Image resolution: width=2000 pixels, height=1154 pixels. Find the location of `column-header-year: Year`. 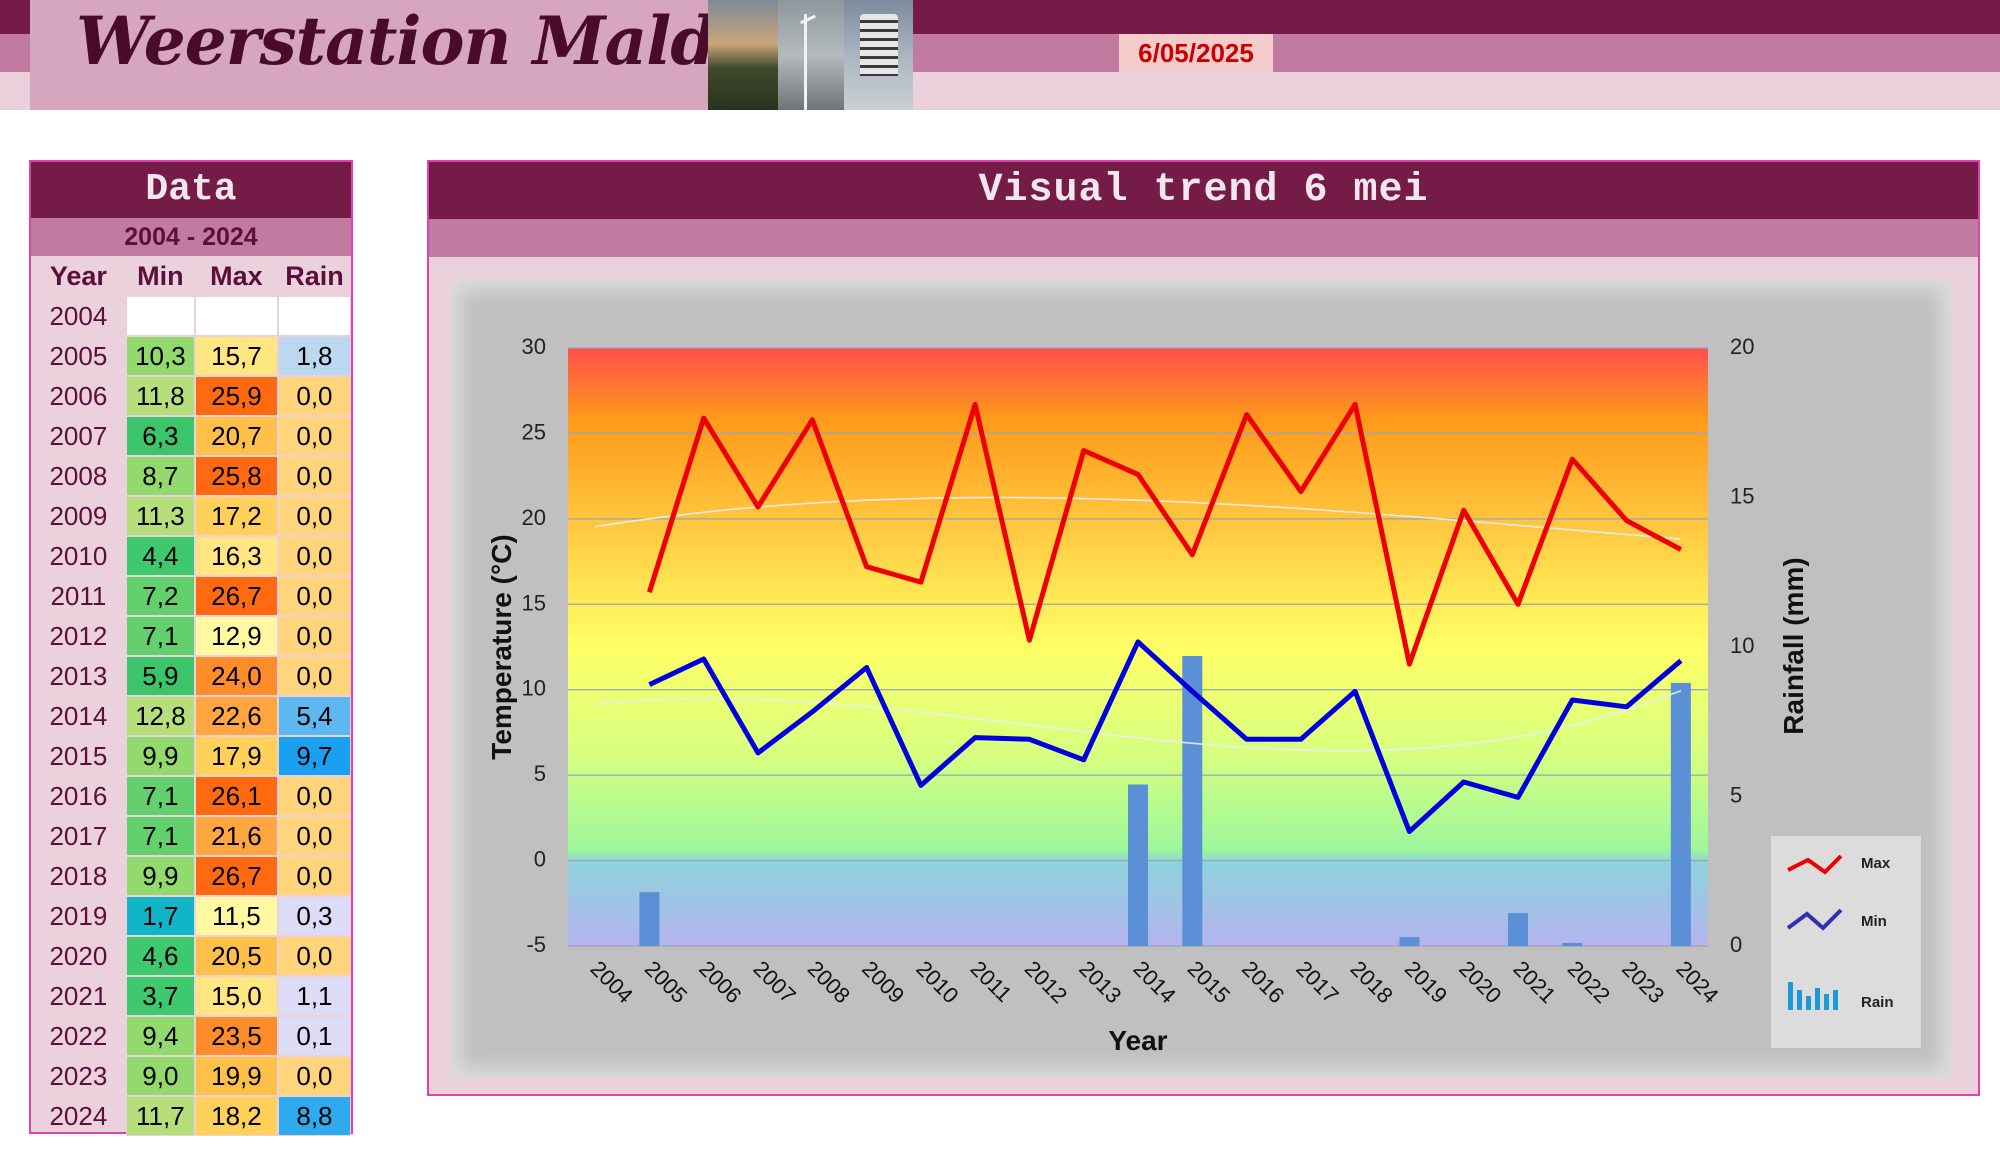

column-header-year: Year is located at coordinates (78, 276).